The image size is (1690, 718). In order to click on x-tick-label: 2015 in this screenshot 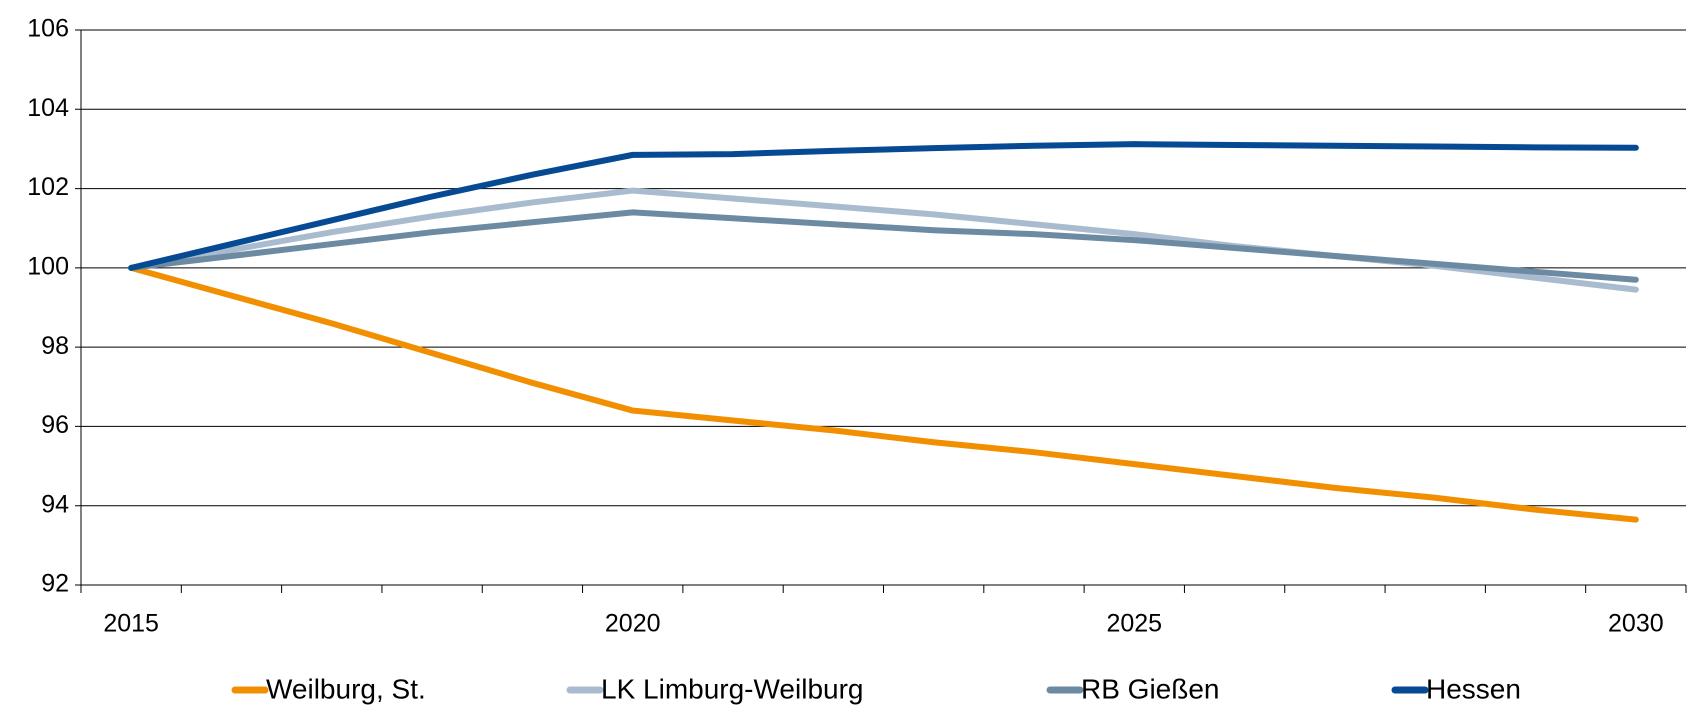, I will do `click(131, 624)`.